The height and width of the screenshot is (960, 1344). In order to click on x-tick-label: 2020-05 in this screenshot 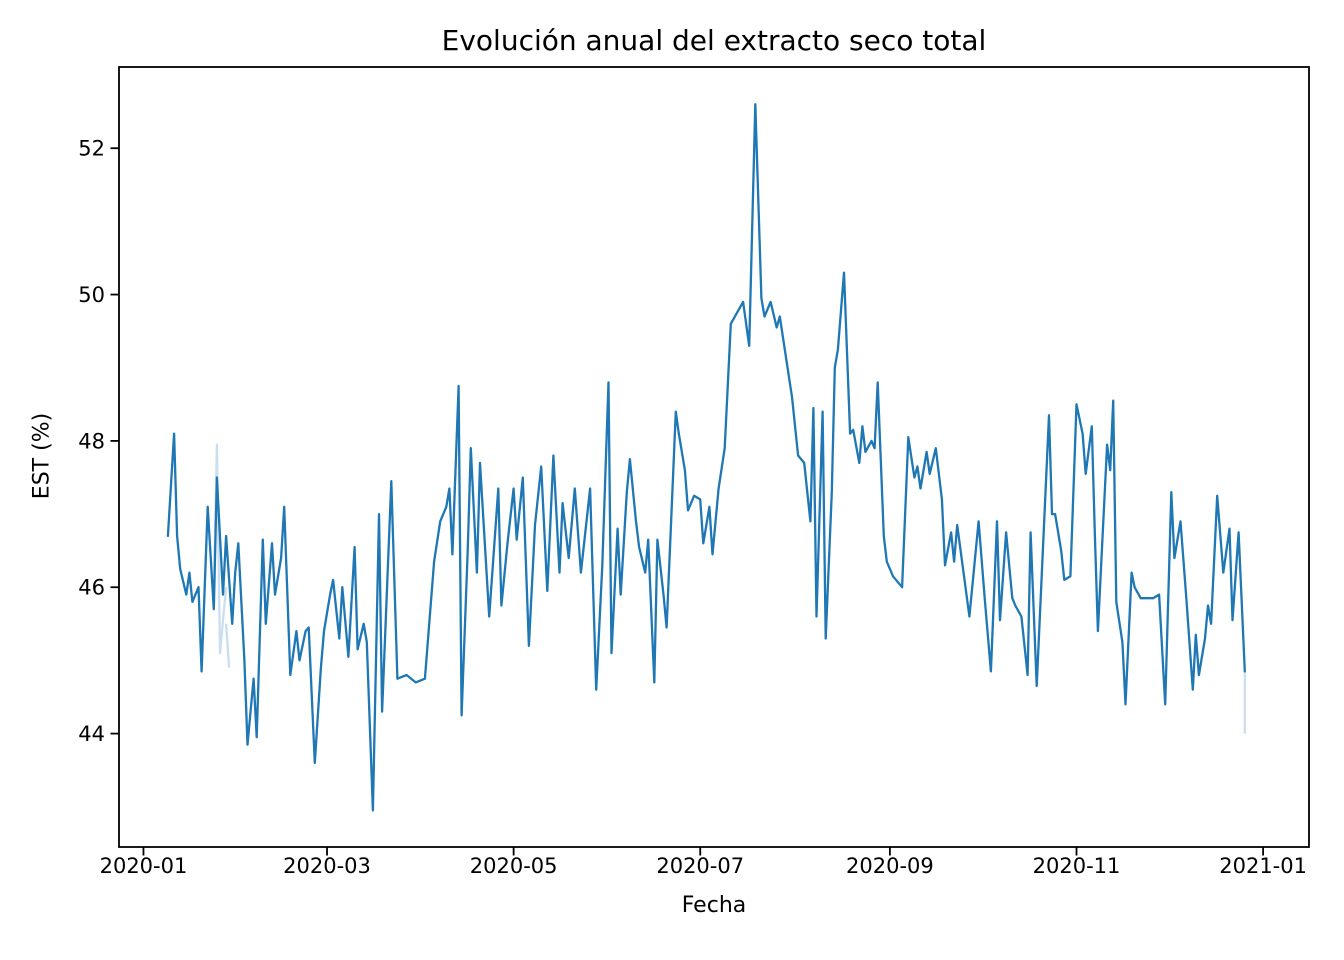, I will do `click(514, 866)`.